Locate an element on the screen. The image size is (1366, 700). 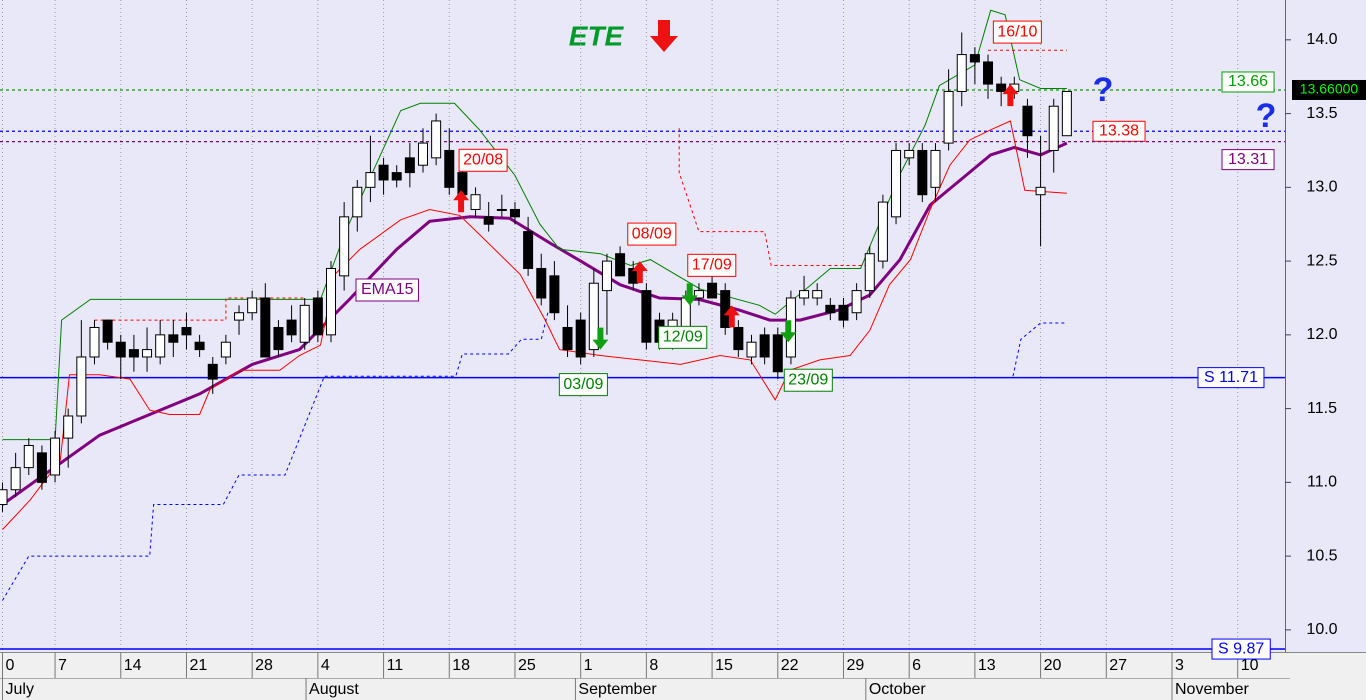
last-price-box is located at coordinates (1329, 89).